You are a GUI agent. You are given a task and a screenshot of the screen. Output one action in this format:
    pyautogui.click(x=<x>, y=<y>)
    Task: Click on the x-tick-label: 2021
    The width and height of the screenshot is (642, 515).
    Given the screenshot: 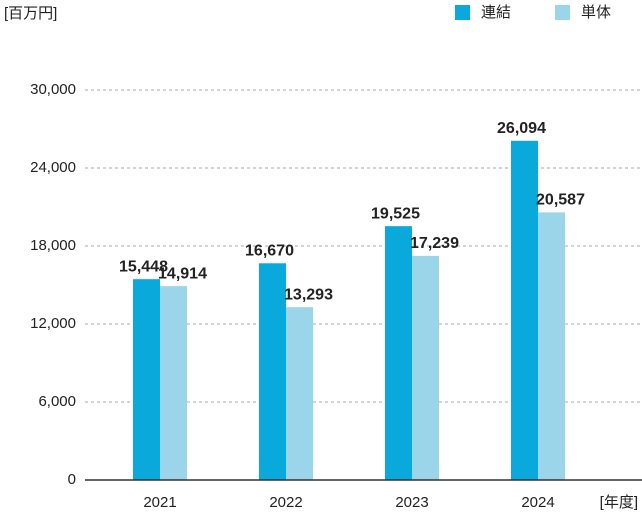 What is the action you would take?
    pyautogui.click(x=159, y=502)
    